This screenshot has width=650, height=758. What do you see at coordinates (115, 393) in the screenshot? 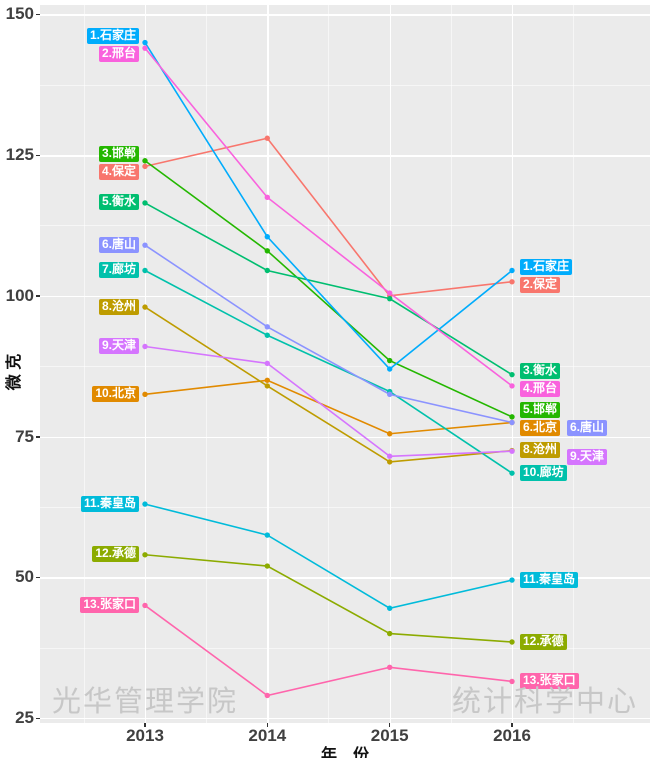
I see `series-label-left-北京: 10.北京` at bounding box center [115, 393].